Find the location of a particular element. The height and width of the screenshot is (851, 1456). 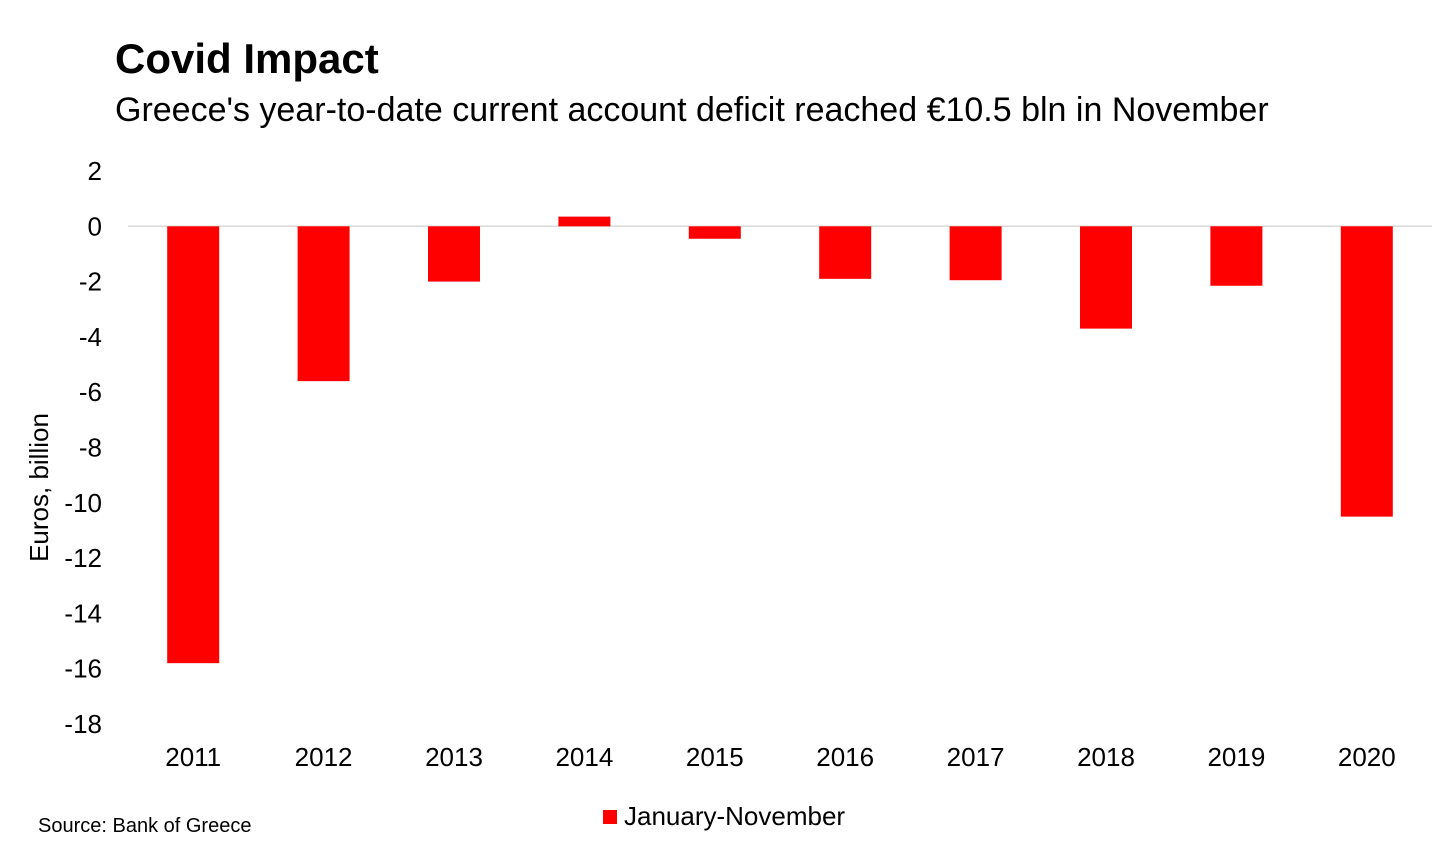

x-tick-label: 2016 is located at coordinates (845, 757).